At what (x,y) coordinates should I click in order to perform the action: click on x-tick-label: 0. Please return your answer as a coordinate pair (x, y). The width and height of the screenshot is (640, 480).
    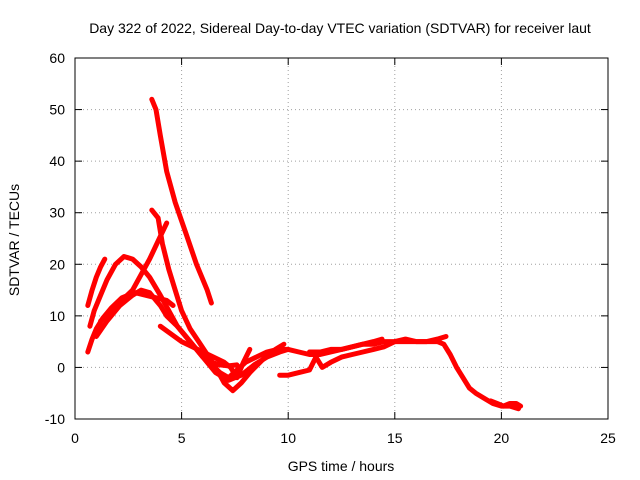
    Looking at the image, I should click on (75, 438).